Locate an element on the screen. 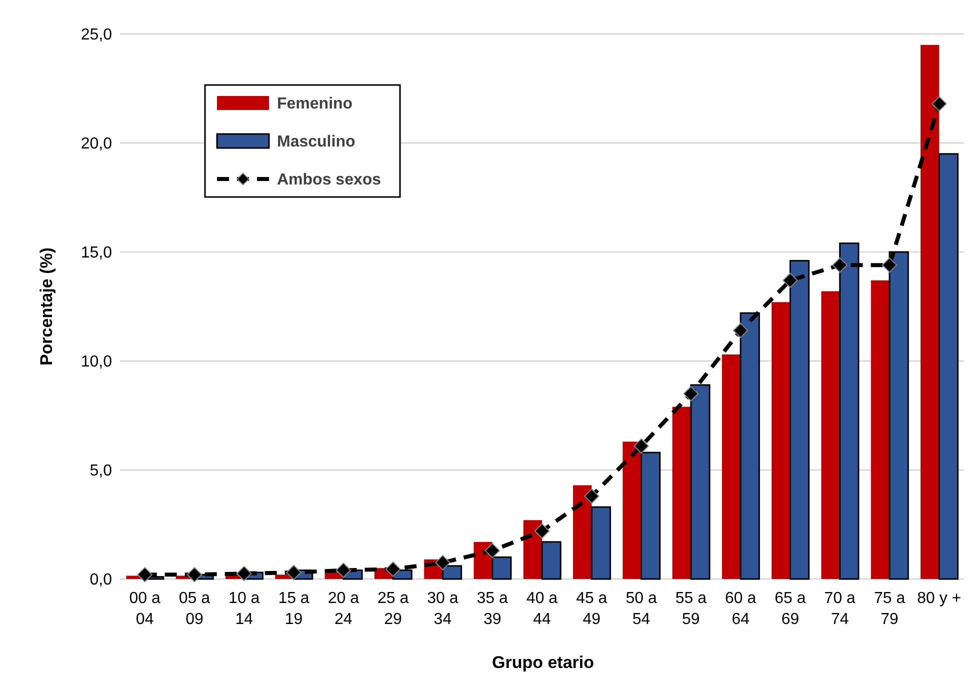 This screenshot has width=976, height=695. x-tick-label: 45 a 49 is located at coordinates (592, 609).